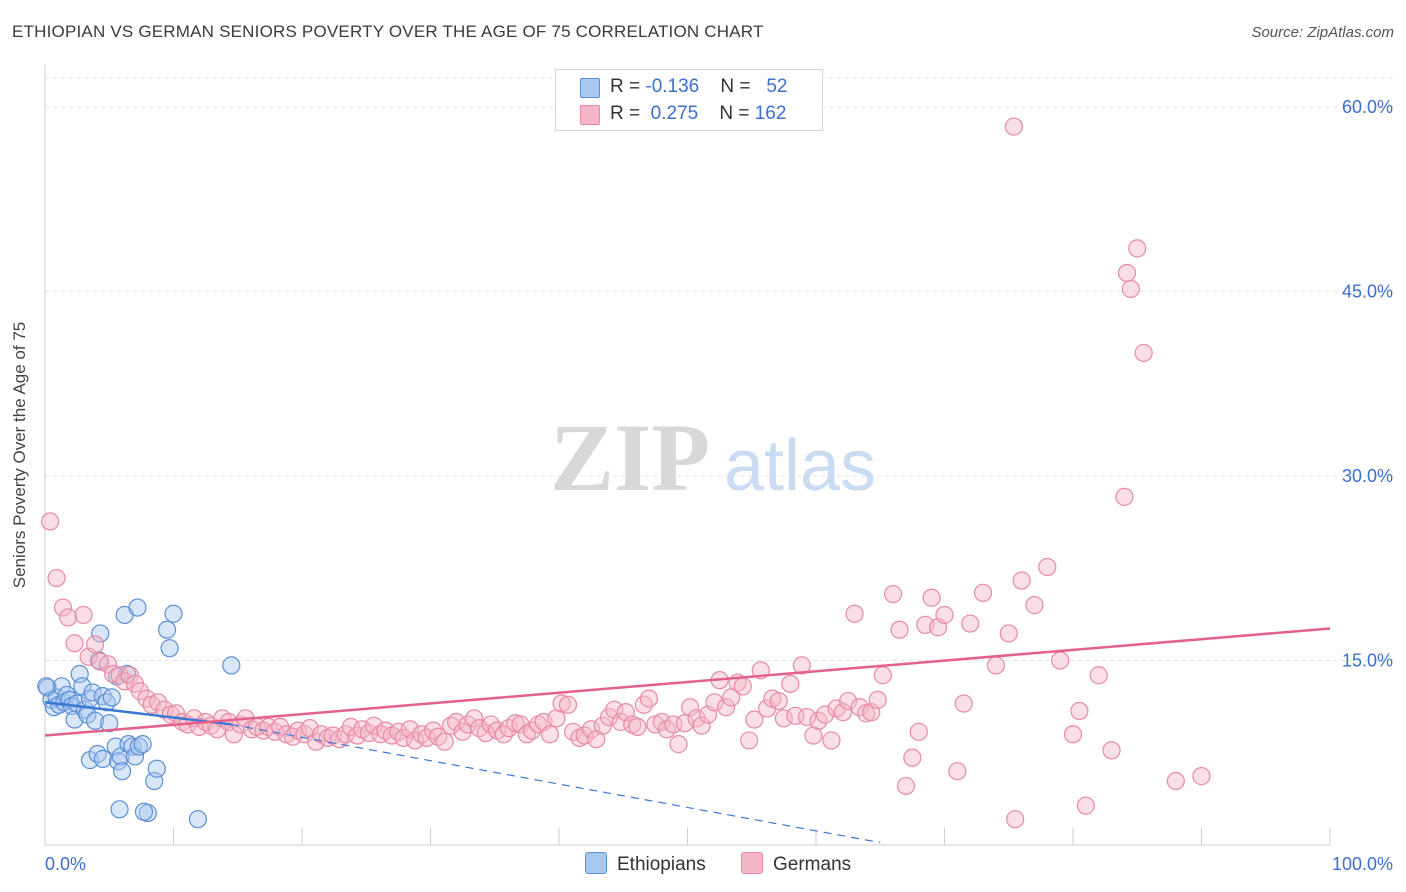 This screenshot has width=1406, height=892. Describe the element at coordinates (1367, 291) in the screenshot. I see `y-tick-label: 45.0%` at that location.